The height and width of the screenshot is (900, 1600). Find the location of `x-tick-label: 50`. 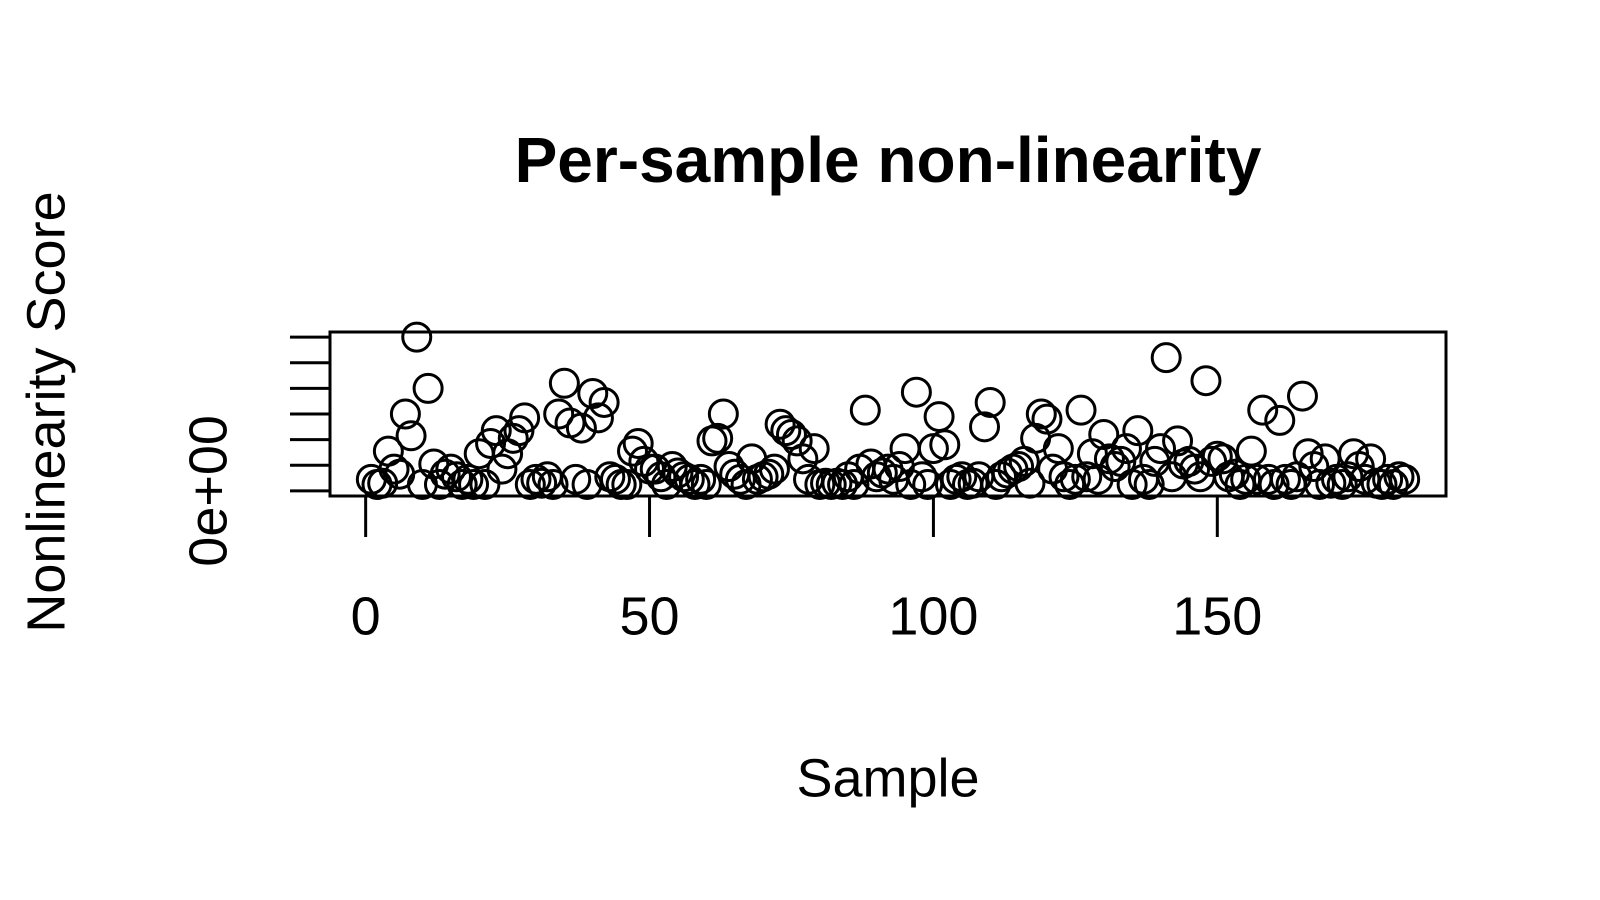

x-tick-label: 50 is located at coordinates (649, 616).